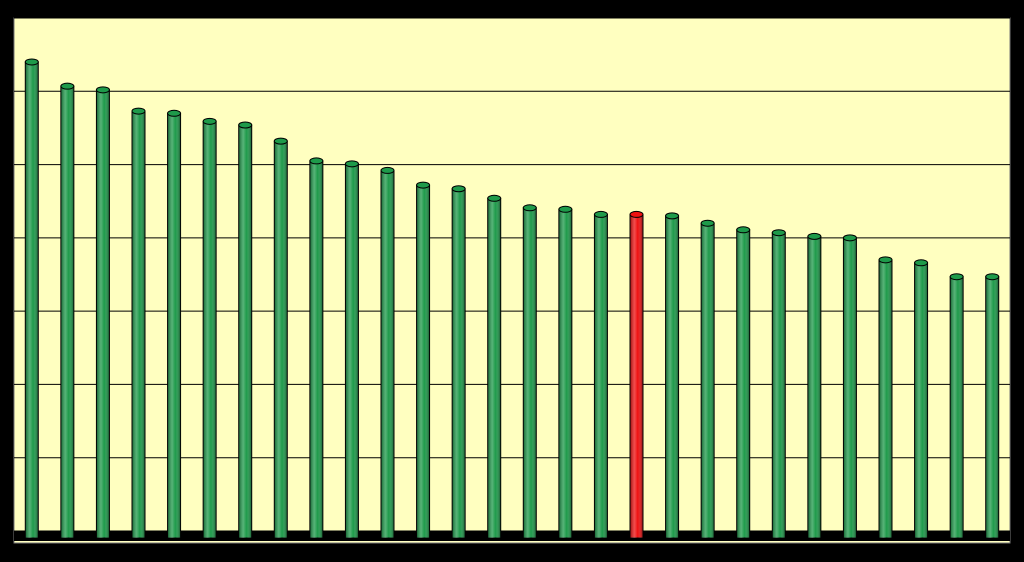  Describe the element at coordinates (512, 536) in the screenshot. I see `floor` at that location.